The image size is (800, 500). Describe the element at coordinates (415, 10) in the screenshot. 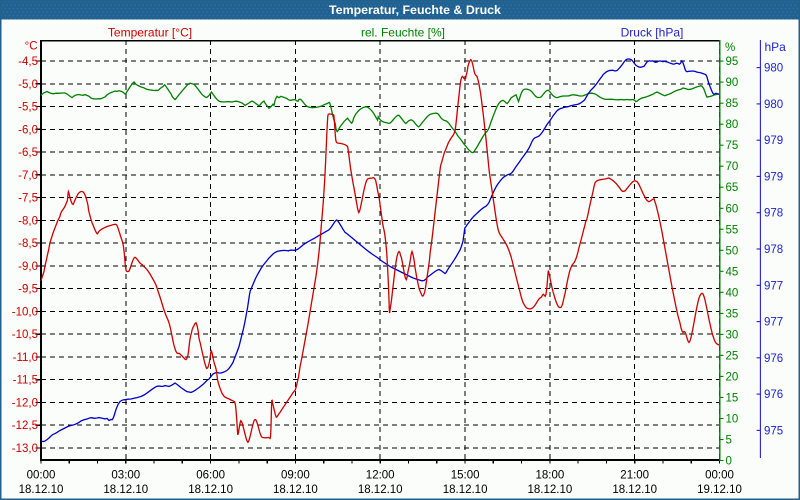

I see `svg-text: Temperatur, Feuchte & Druck` at that location.